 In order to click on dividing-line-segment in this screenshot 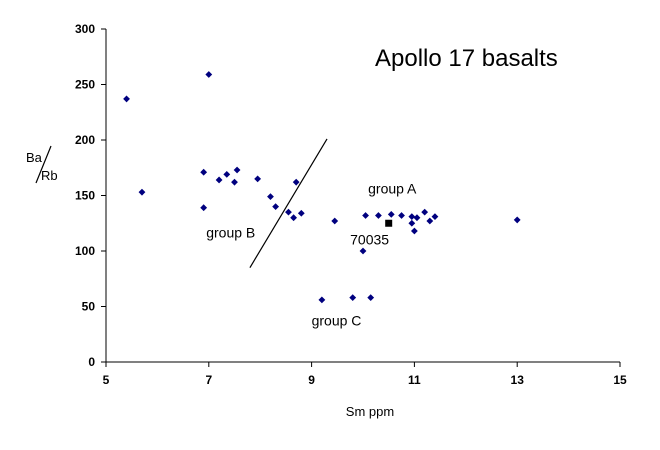, I will do `click(288, 203)`.